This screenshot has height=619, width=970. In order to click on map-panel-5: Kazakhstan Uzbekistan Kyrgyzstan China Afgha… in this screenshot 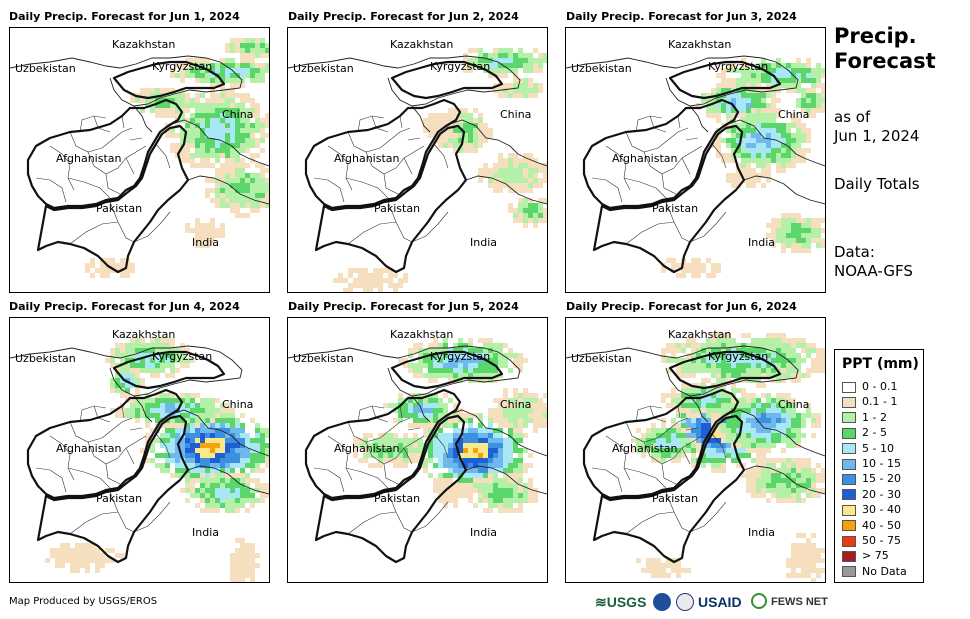, I will do `click(417, 450)`.